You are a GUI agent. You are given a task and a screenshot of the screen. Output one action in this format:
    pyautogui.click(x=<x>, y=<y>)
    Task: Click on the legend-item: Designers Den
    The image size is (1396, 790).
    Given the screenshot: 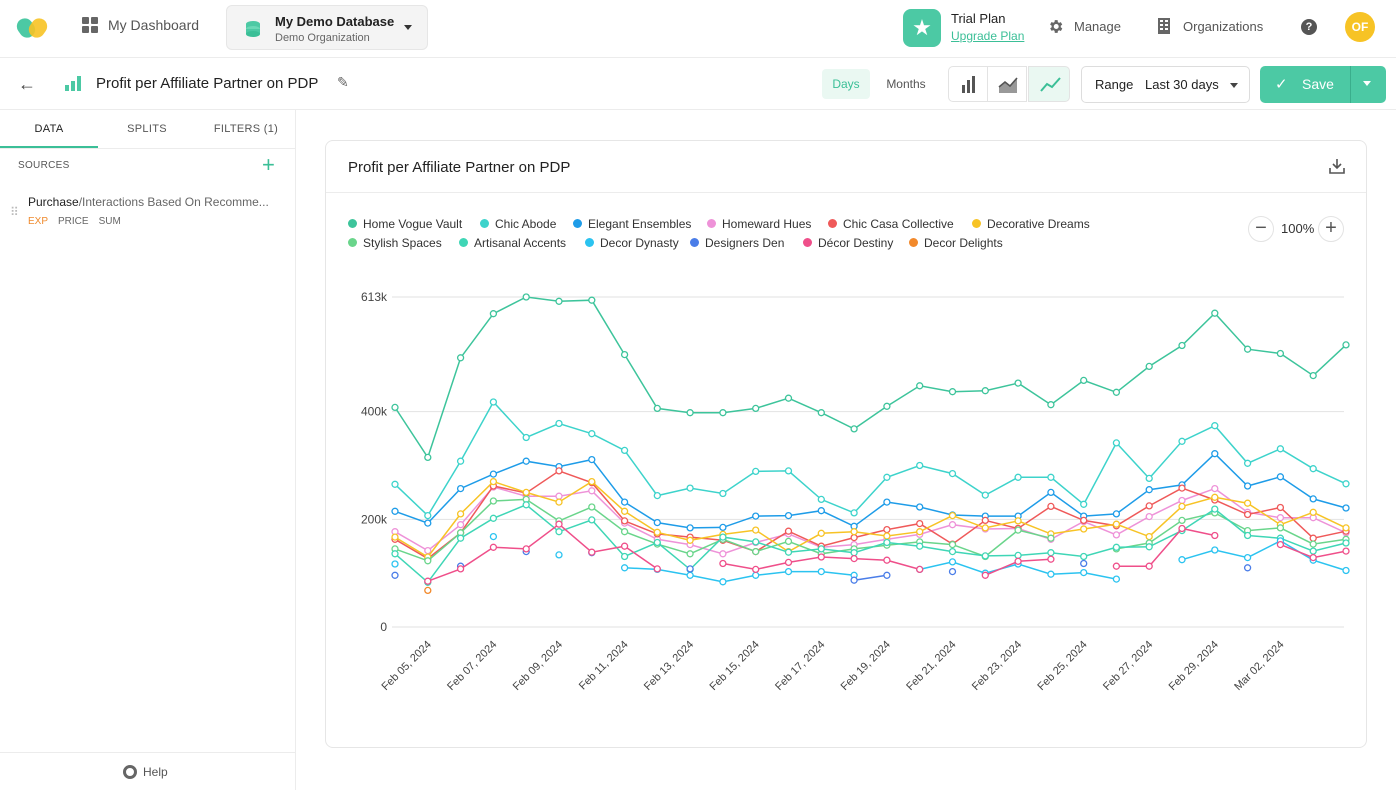 What is the action you would take?
    pyautogui.click(x=737, y=243)
    